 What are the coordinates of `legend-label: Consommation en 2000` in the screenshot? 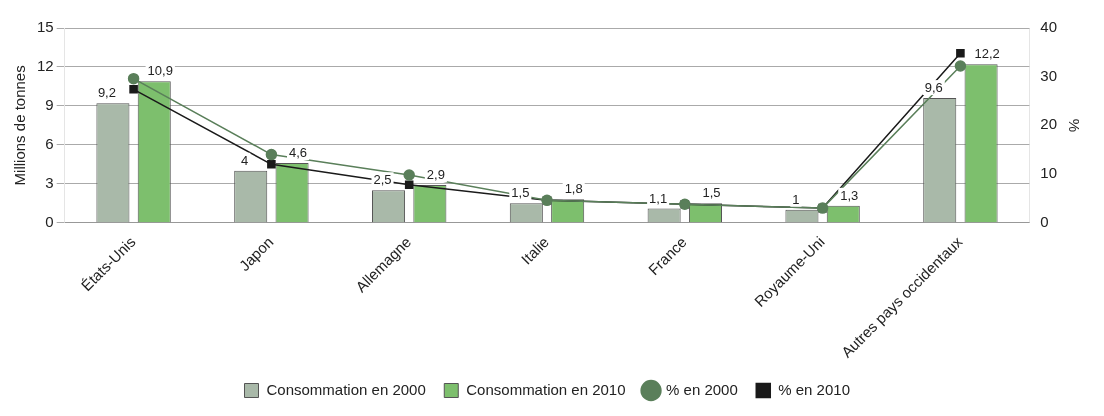 It's located at (346, 389).